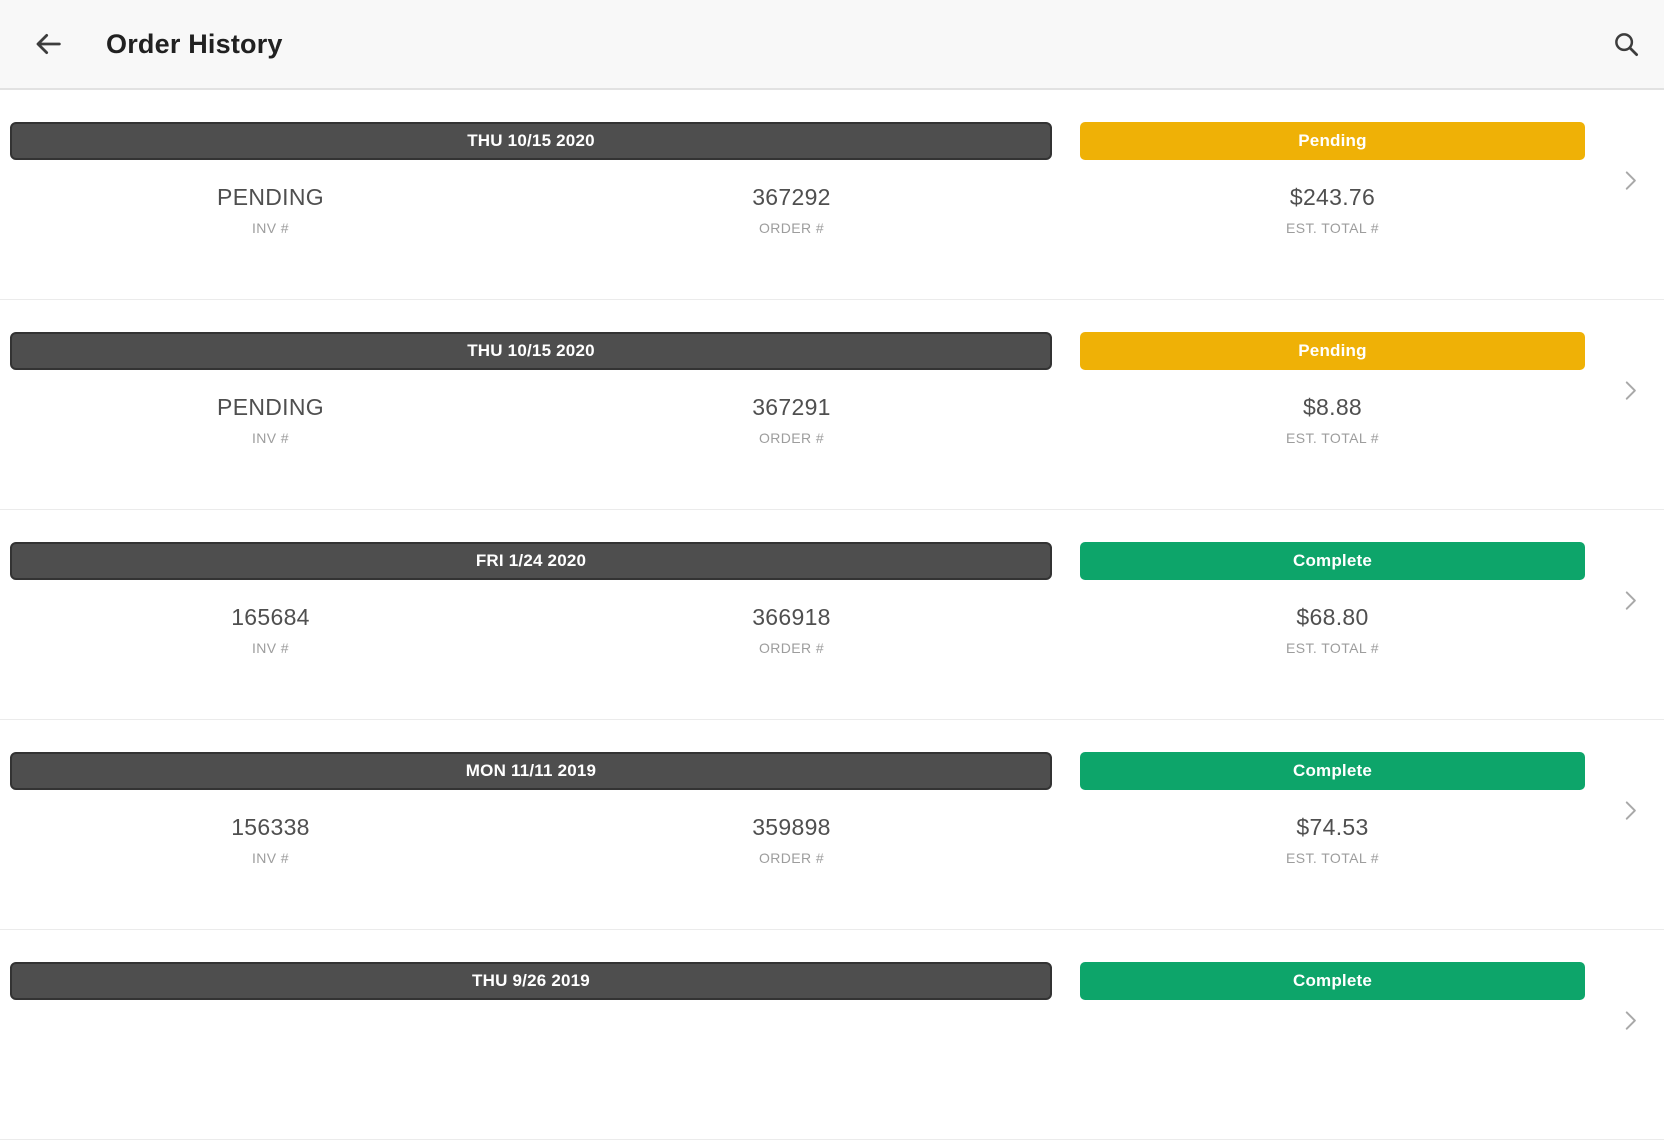  What do you see at coordinates (194, 43) in the screenshot?
I see `page-title: Order History` at bounding box center [194, 43].